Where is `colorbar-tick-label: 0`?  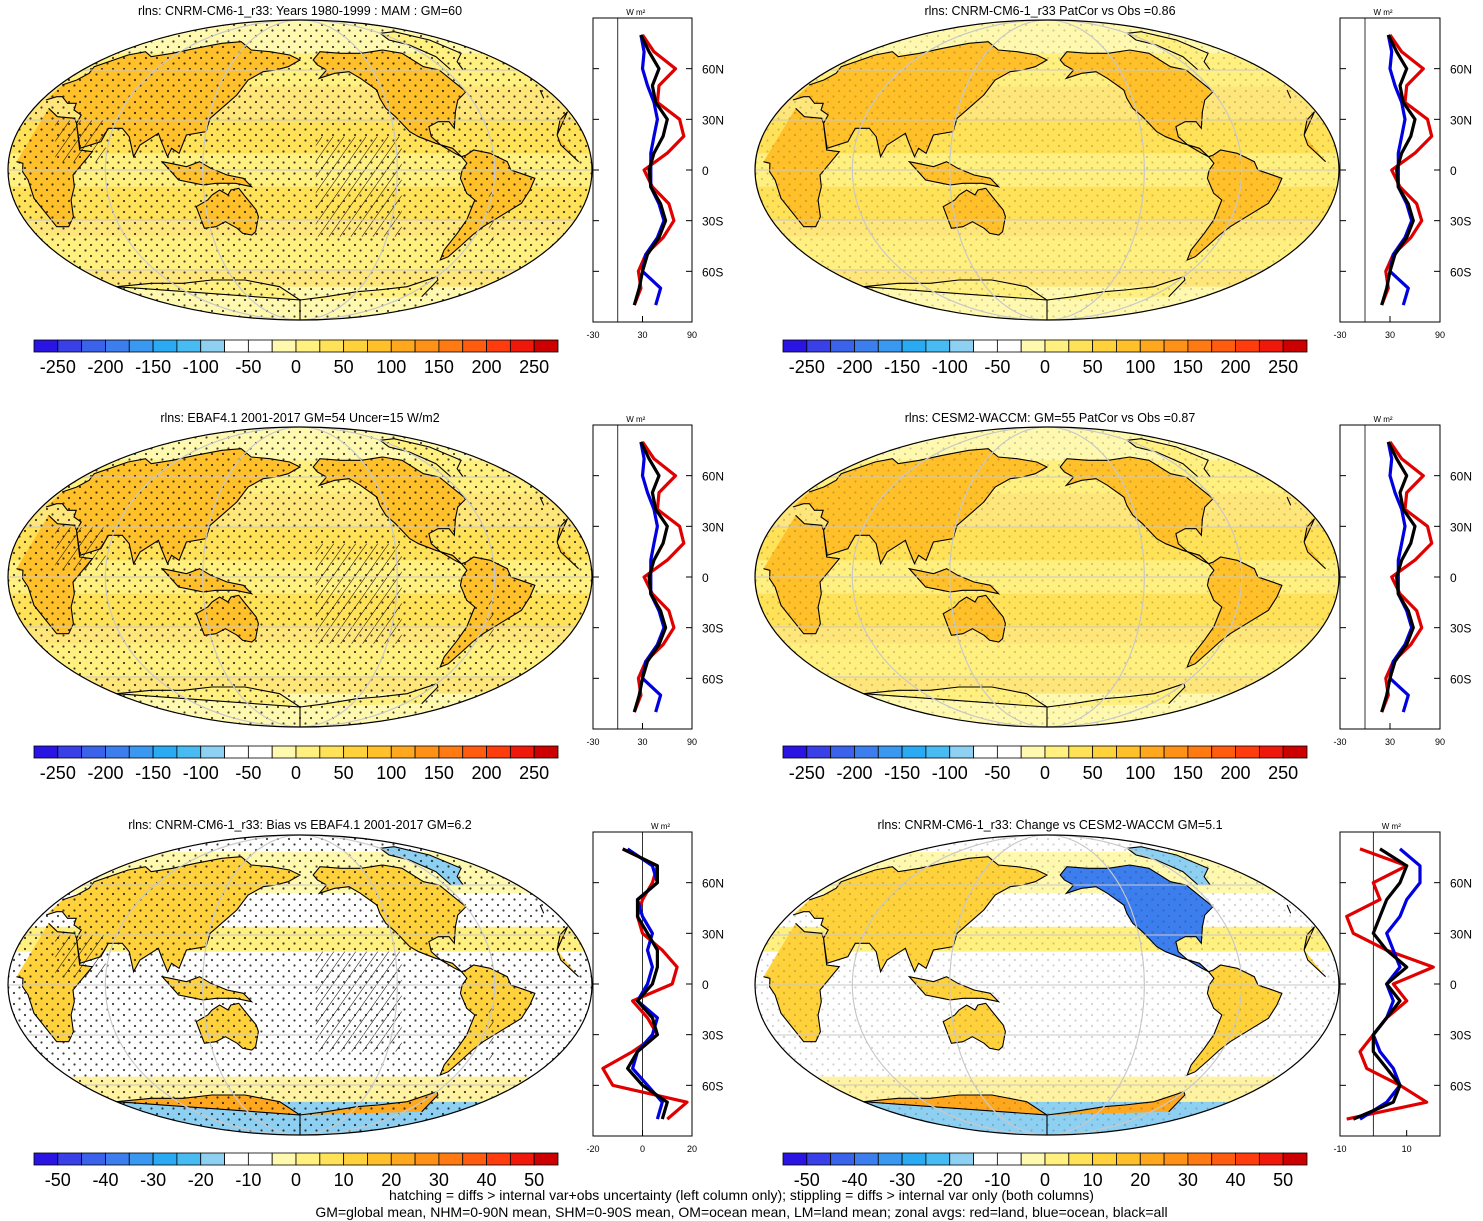
colorbar-tick-label: 0 is located at coordinates (1045, 773).